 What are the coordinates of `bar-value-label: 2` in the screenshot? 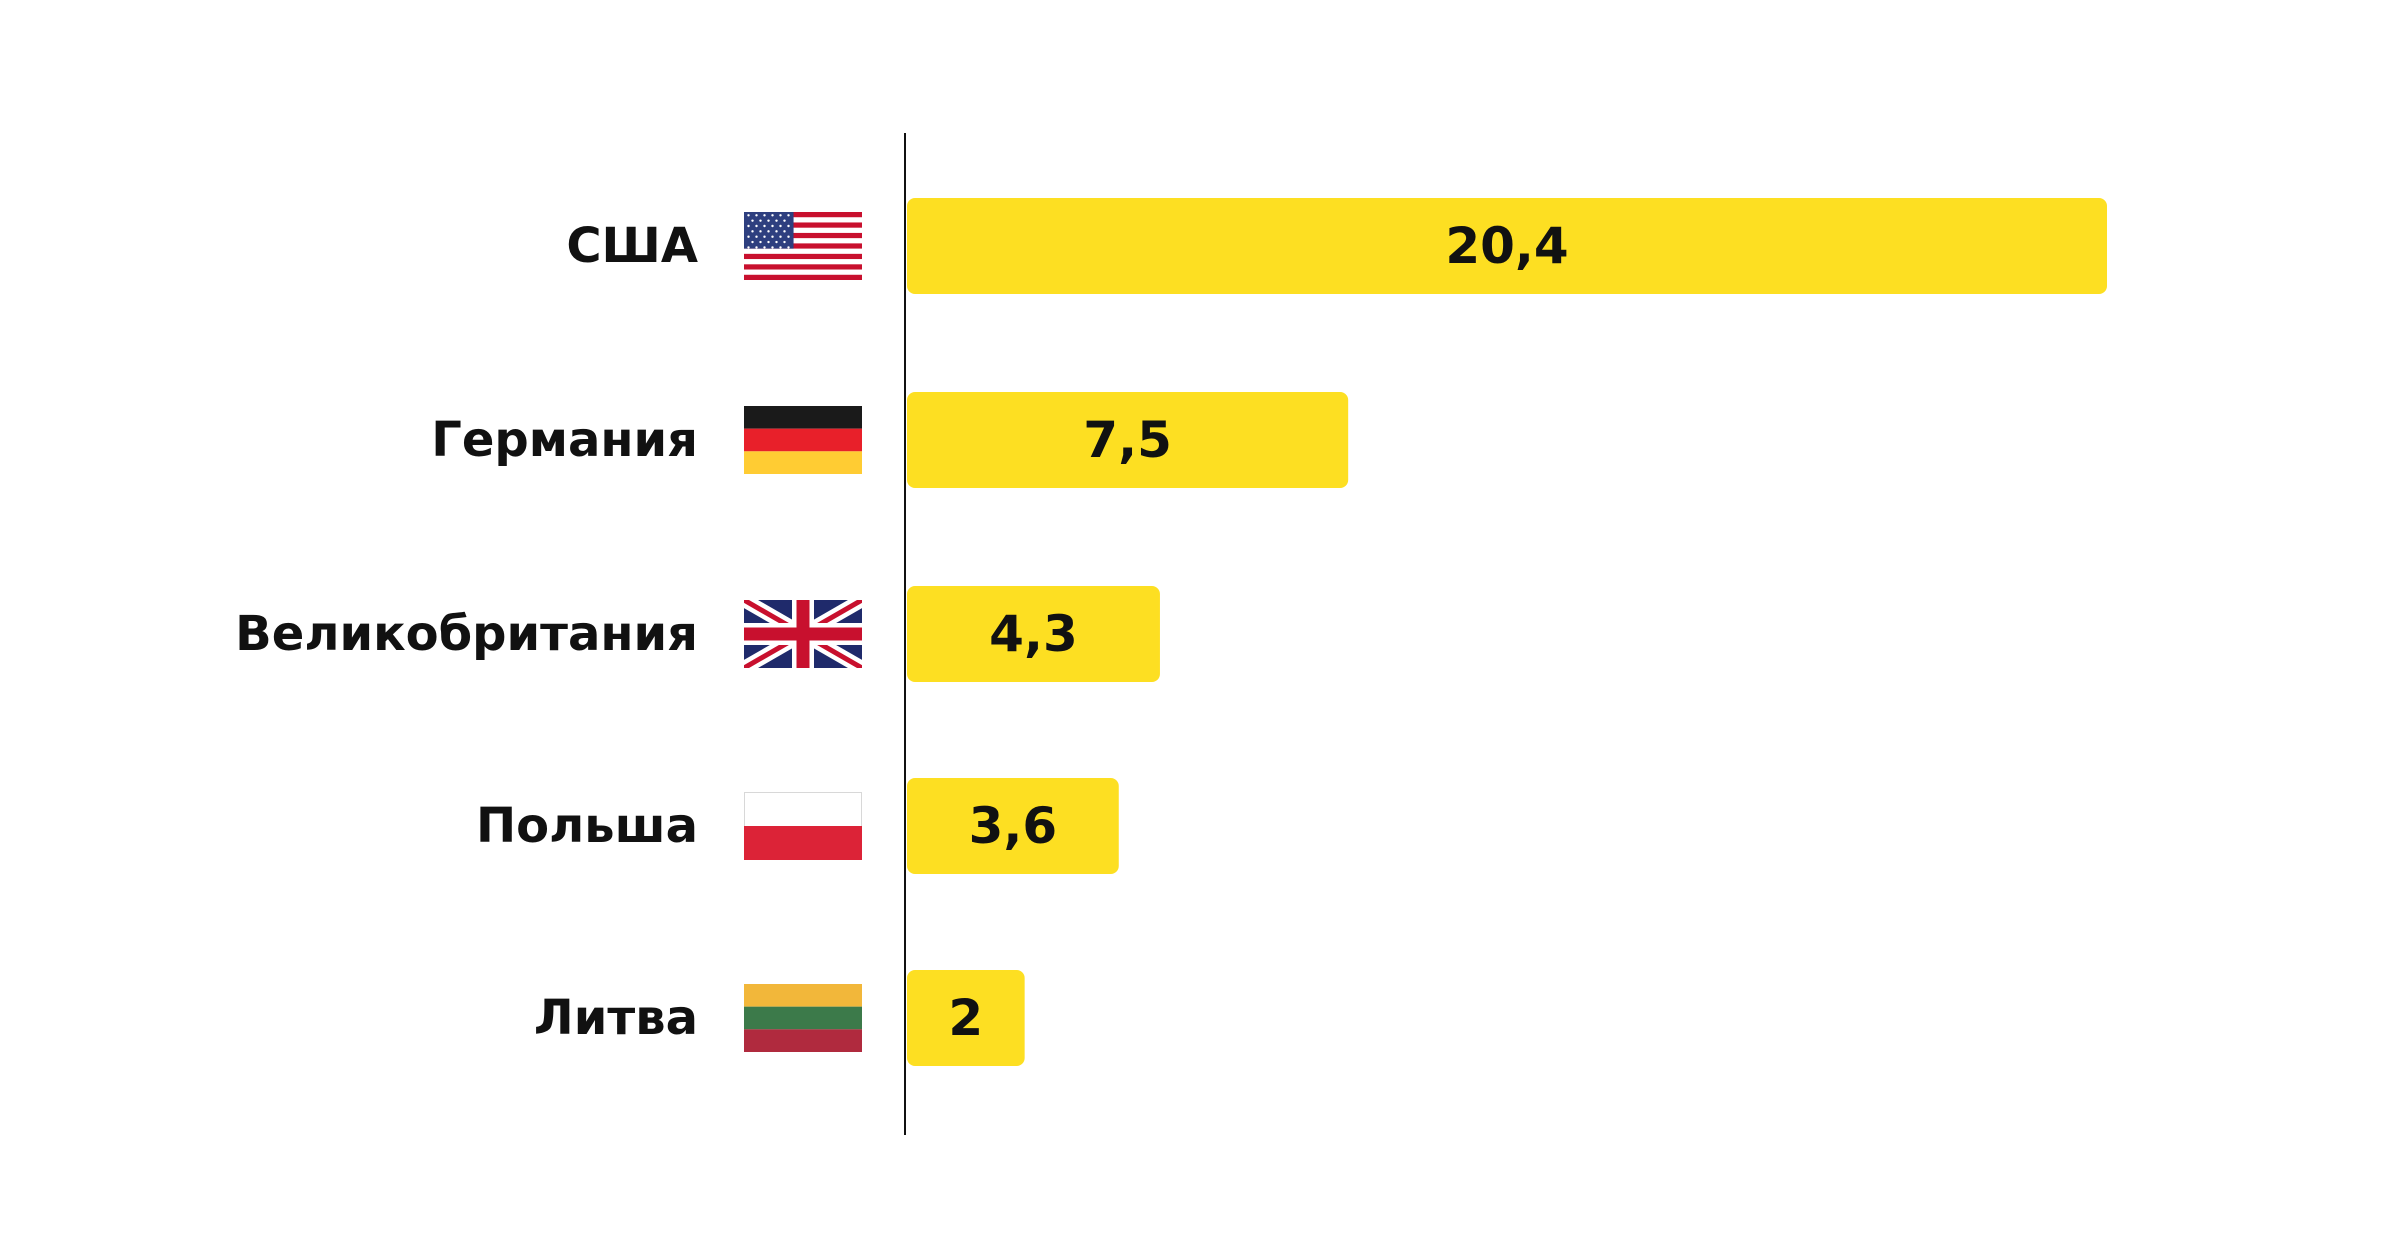 It's located at (965, 1018).